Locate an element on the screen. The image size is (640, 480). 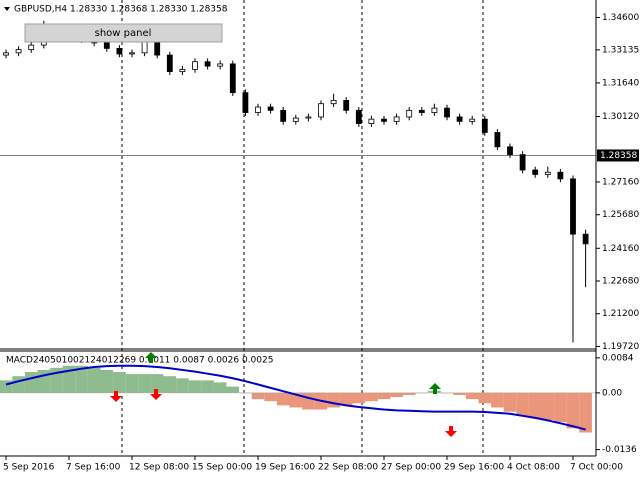
y-tick-label: 1.34600 is located at coordinates (620, 18).